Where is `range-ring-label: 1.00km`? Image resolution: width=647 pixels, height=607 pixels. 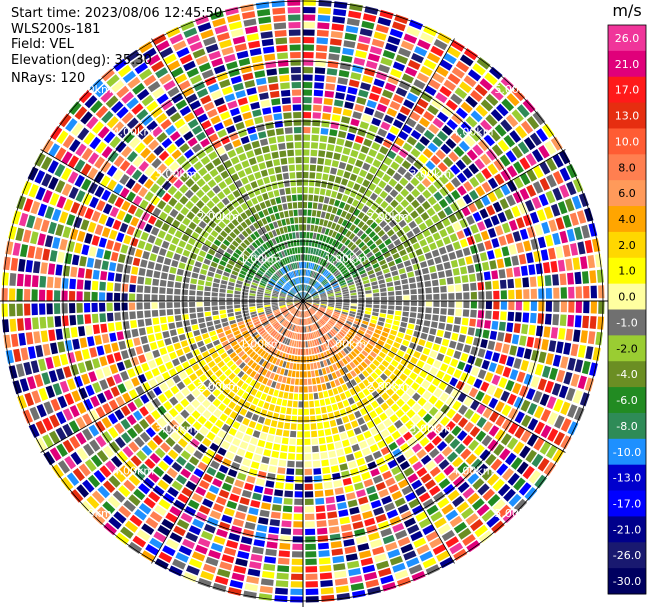 range-ring-label: 1.00km is located at coordinates (346, 343).